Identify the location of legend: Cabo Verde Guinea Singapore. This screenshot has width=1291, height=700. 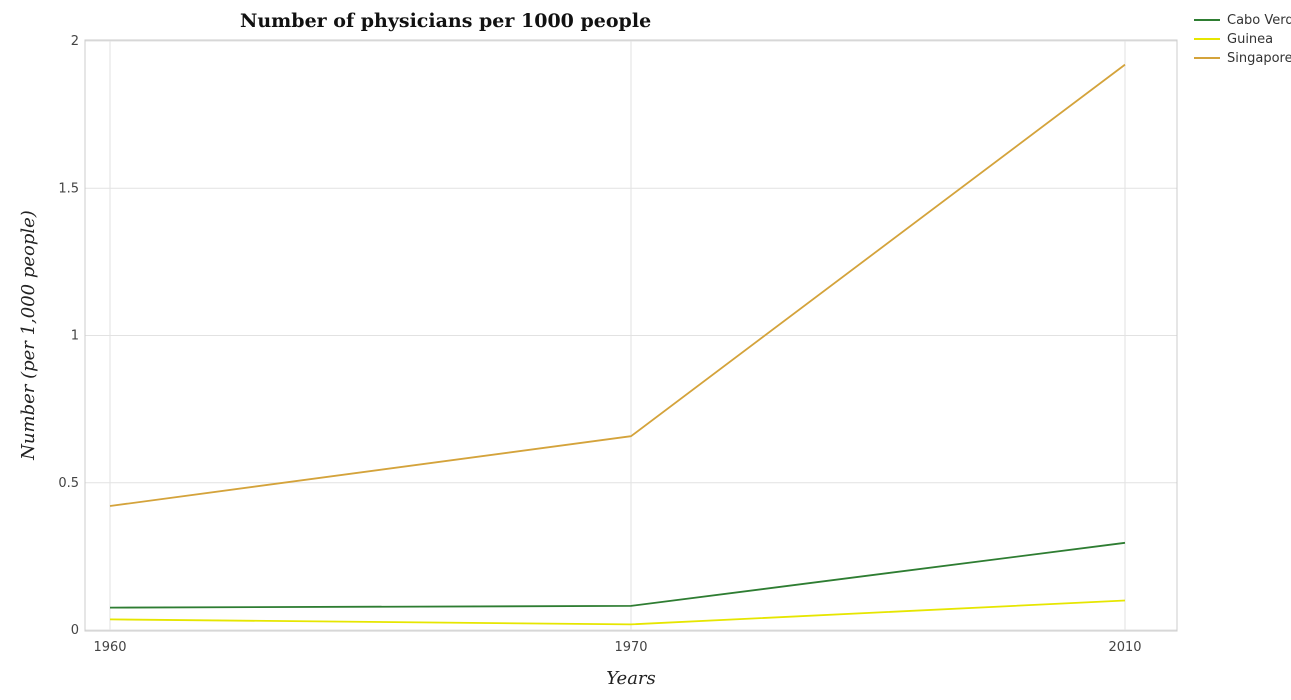
(1242, 39).